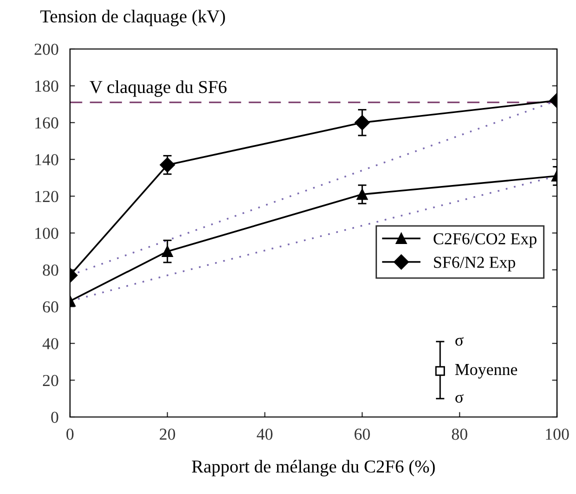 The height and width of the screenshot is (494, 576). What do you see at coordinates (313, 468) in the screenshot?
I see `x-axis-title: Rapport de mélange du C2F6 (%)` at bounding box center [313, 468].